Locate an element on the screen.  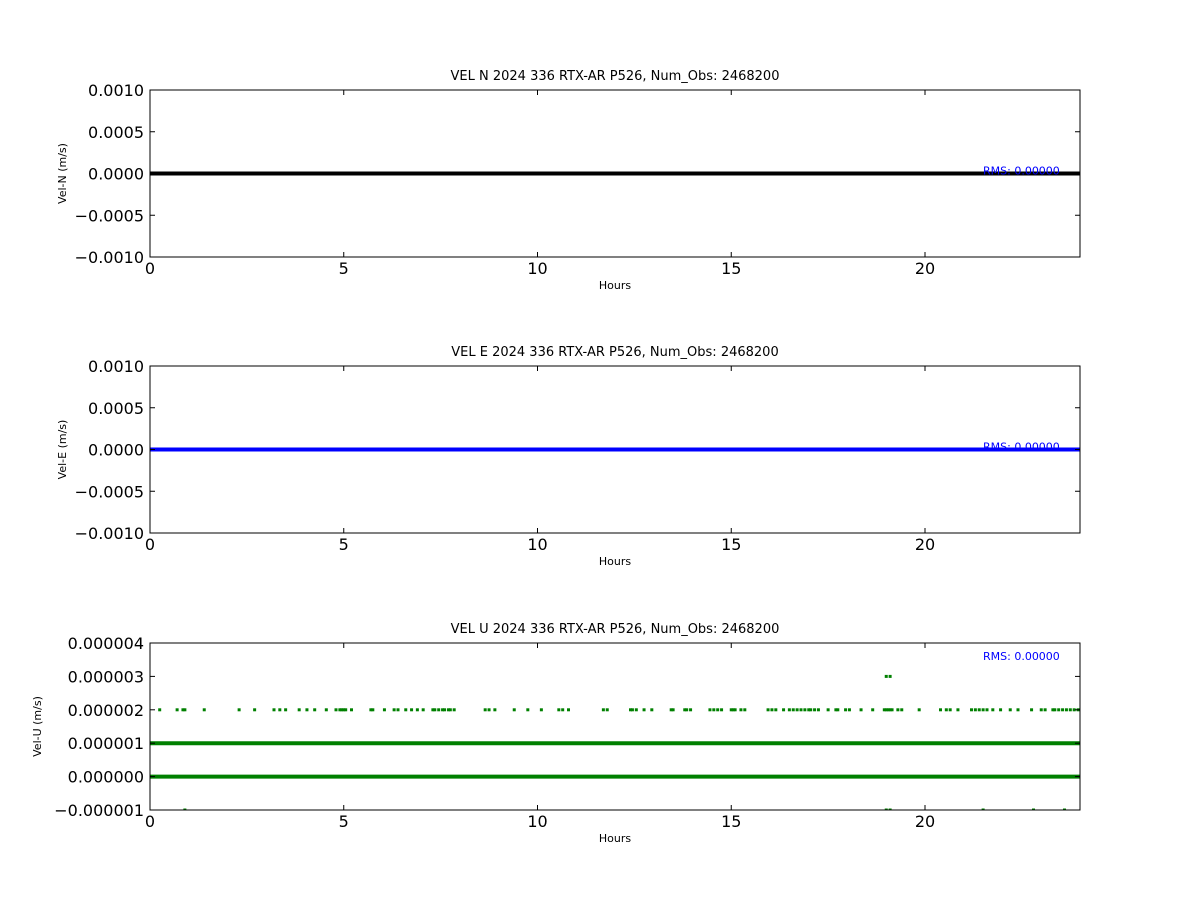
y-tick-label: 0.000002 is located at coordinates (106, 710).